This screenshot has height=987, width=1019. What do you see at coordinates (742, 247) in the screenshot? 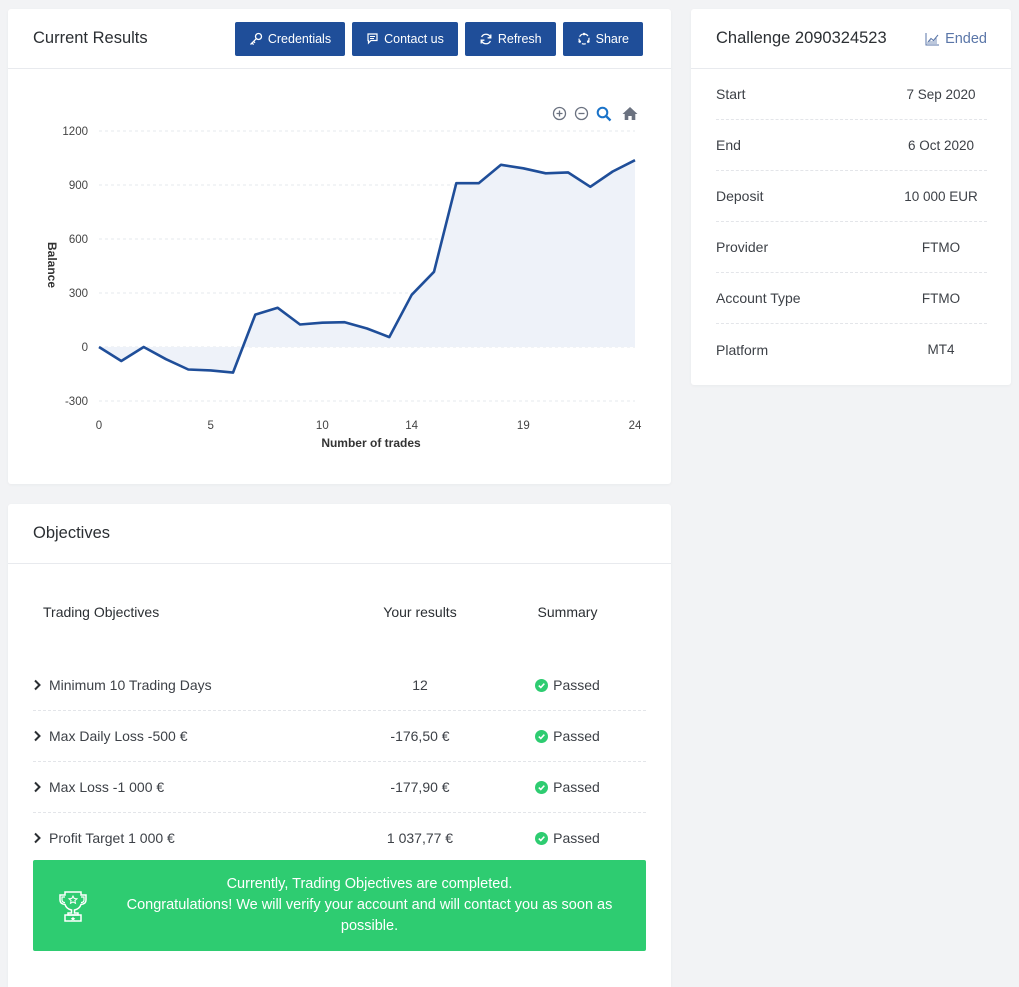
I see `info-label: Provider` at bounding box center [742, 247].